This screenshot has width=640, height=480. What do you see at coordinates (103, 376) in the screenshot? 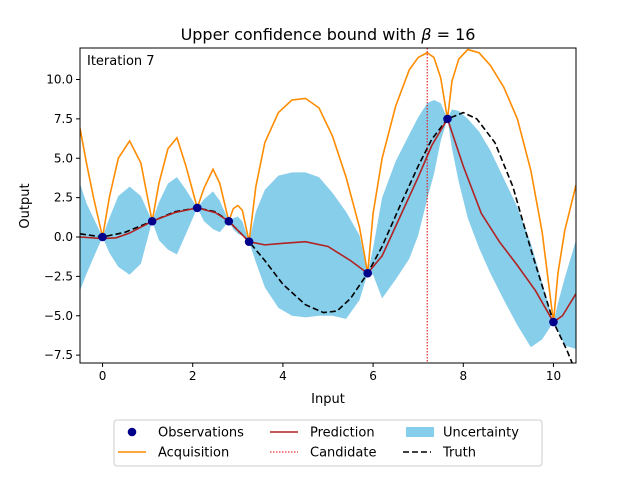
I see `x-tick-label: 0` at bounding box center [103, 376].